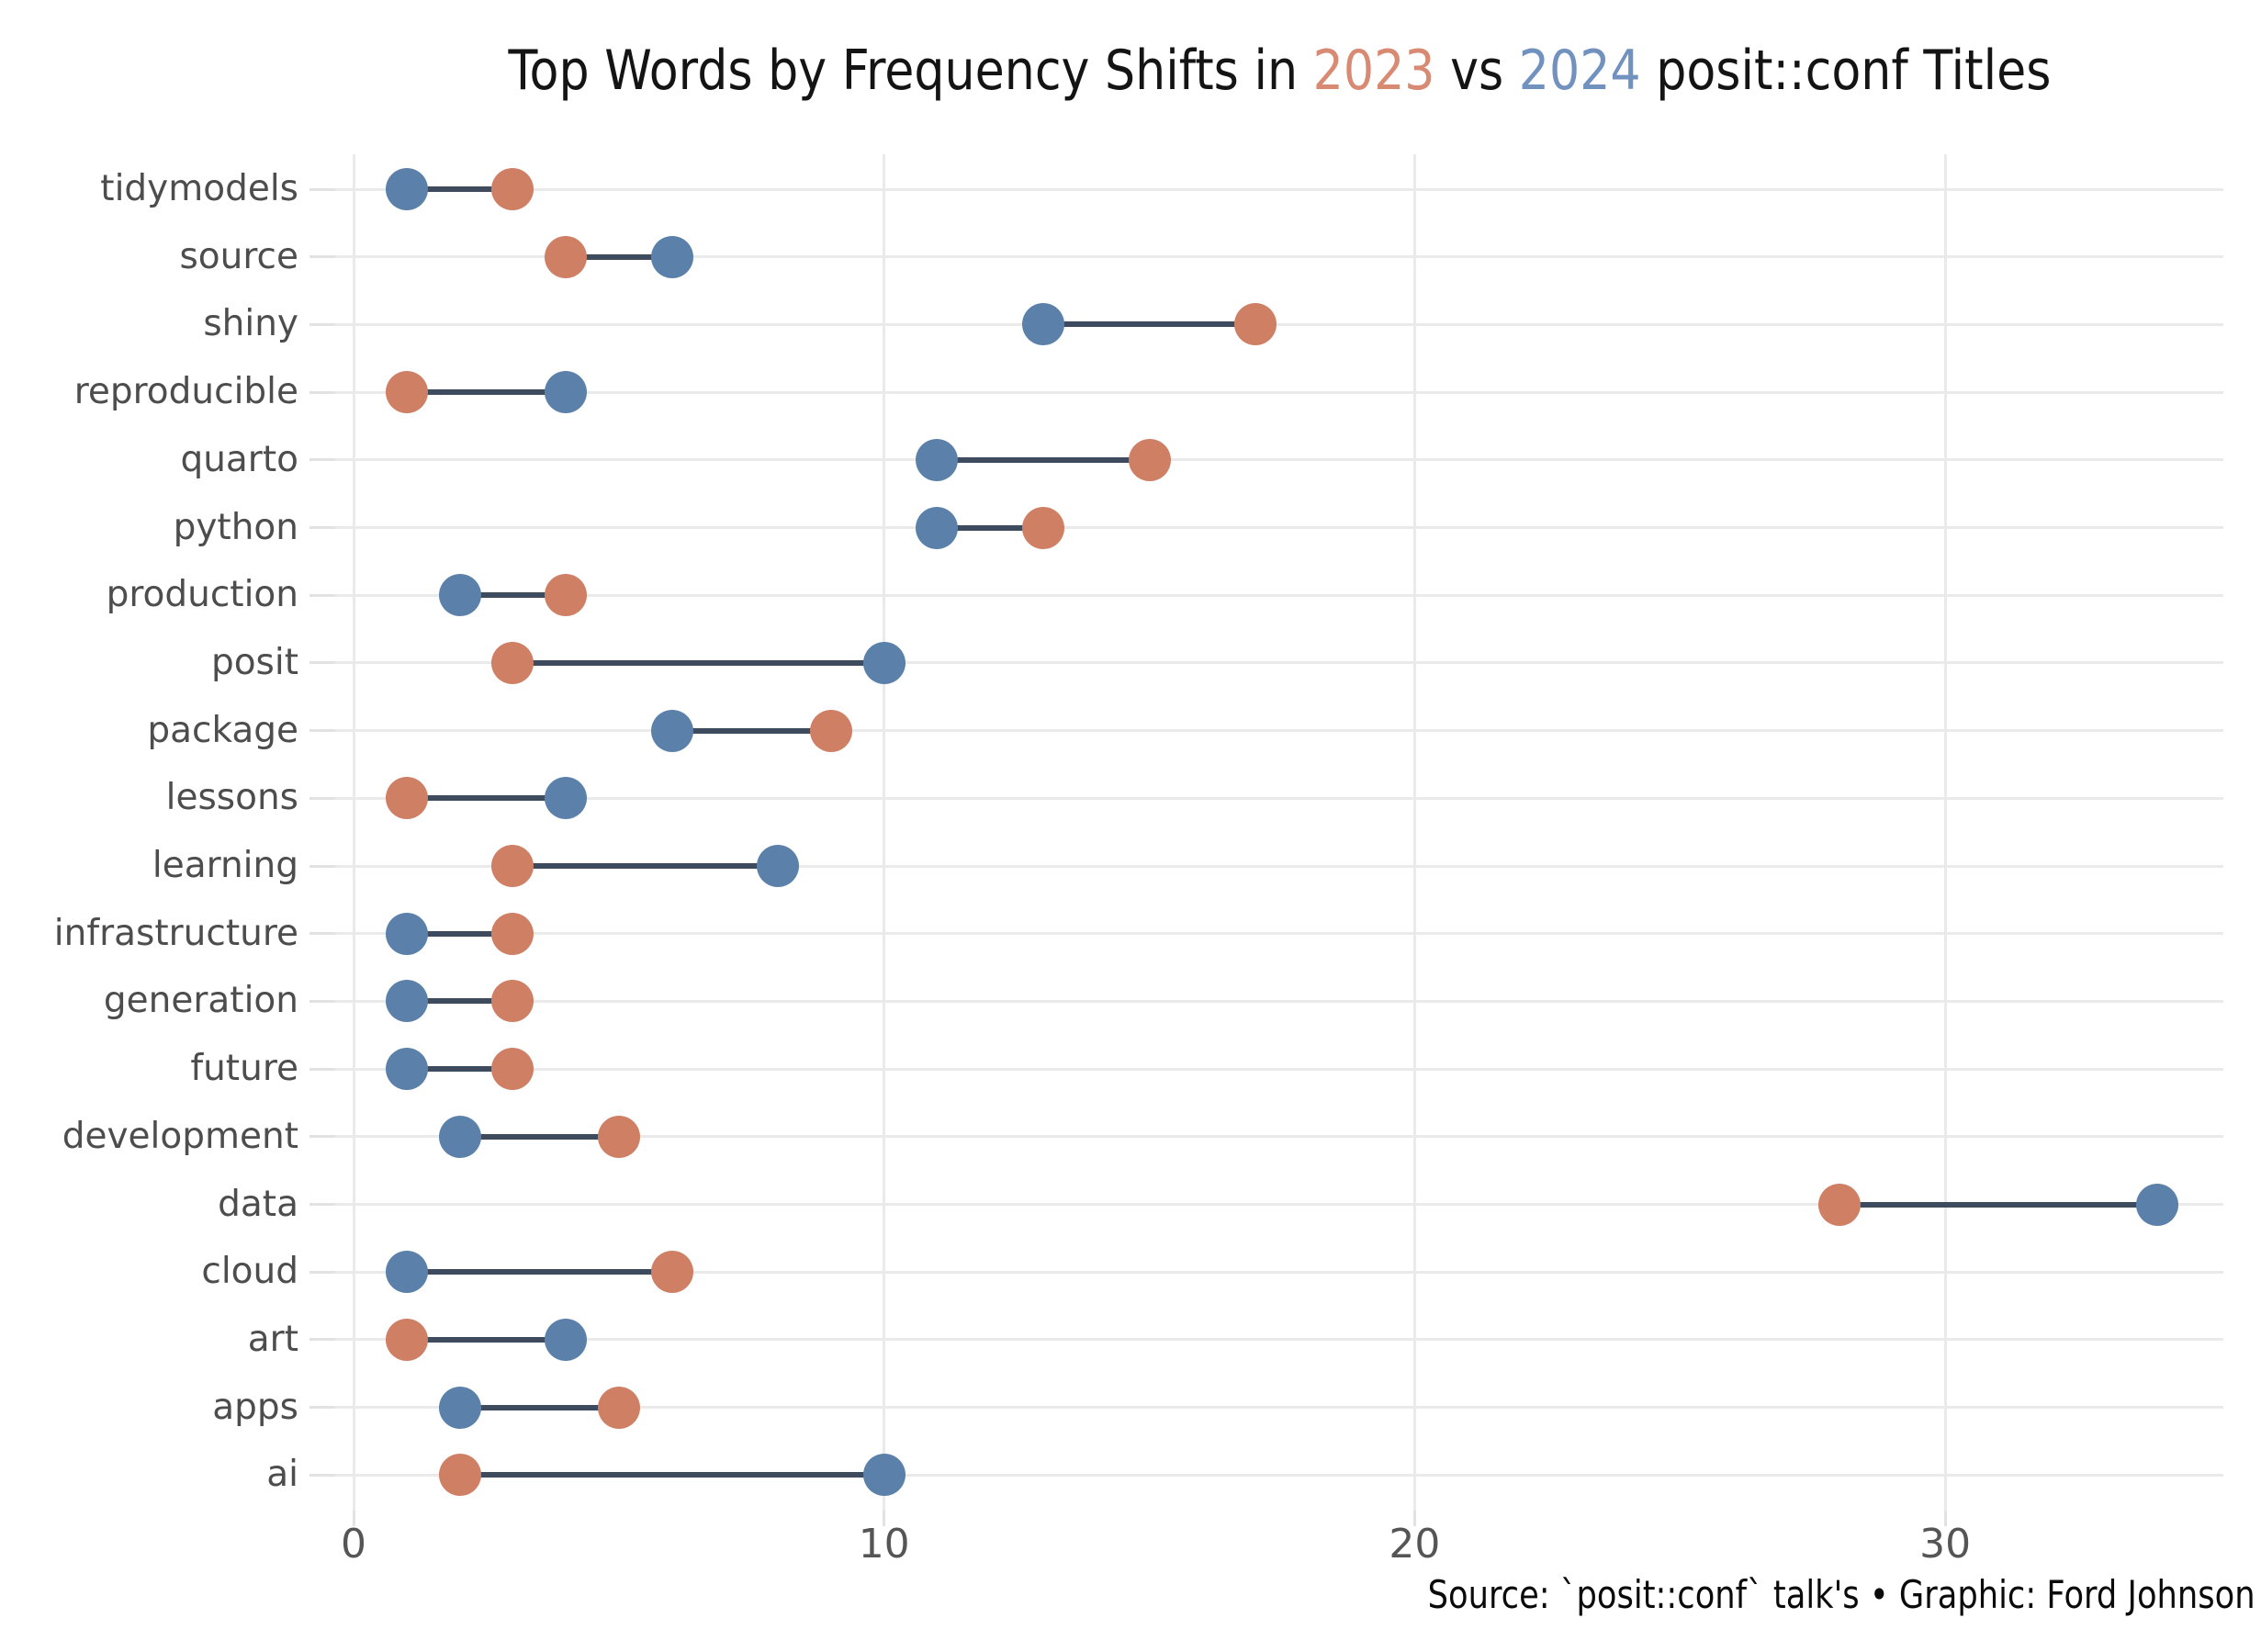 The image size is (2261, 1652). Describe the element at coordinates (185, 392) in the screenshot. I see `category-label: reproducible` at that location.